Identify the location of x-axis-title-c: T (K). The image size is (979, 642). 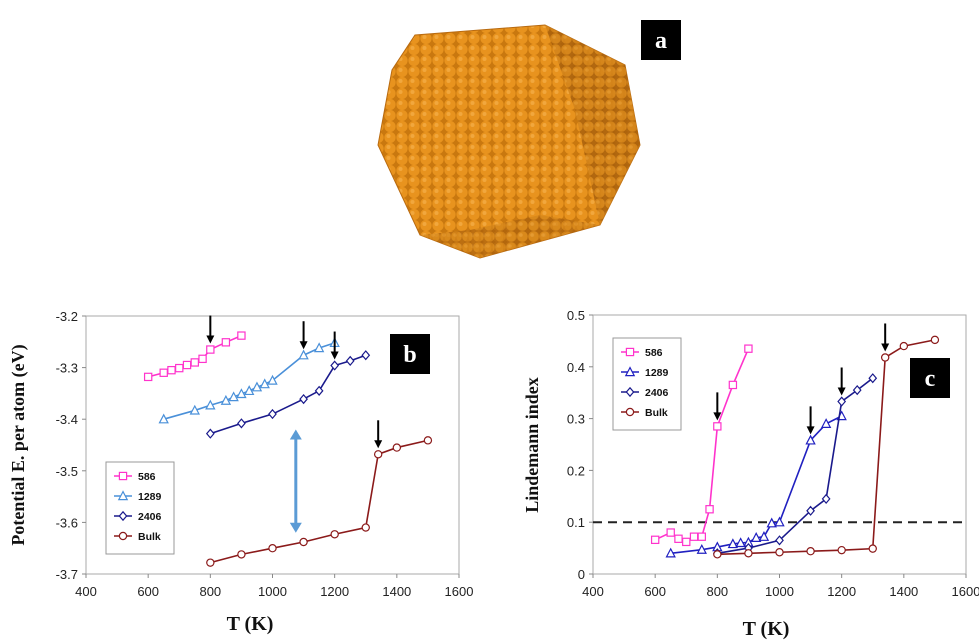
(766, 629).